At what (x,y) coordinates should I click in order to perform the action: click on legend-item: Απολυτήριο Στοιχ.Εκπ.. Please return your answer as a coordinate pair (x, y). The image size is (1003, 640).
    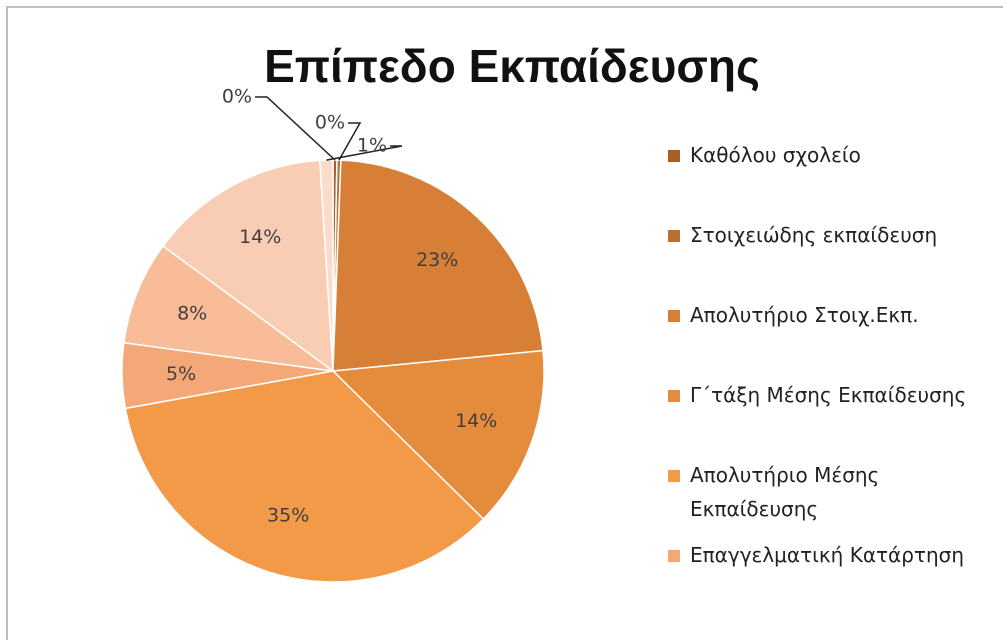
    Looking at the image, I should click on (833, 338).